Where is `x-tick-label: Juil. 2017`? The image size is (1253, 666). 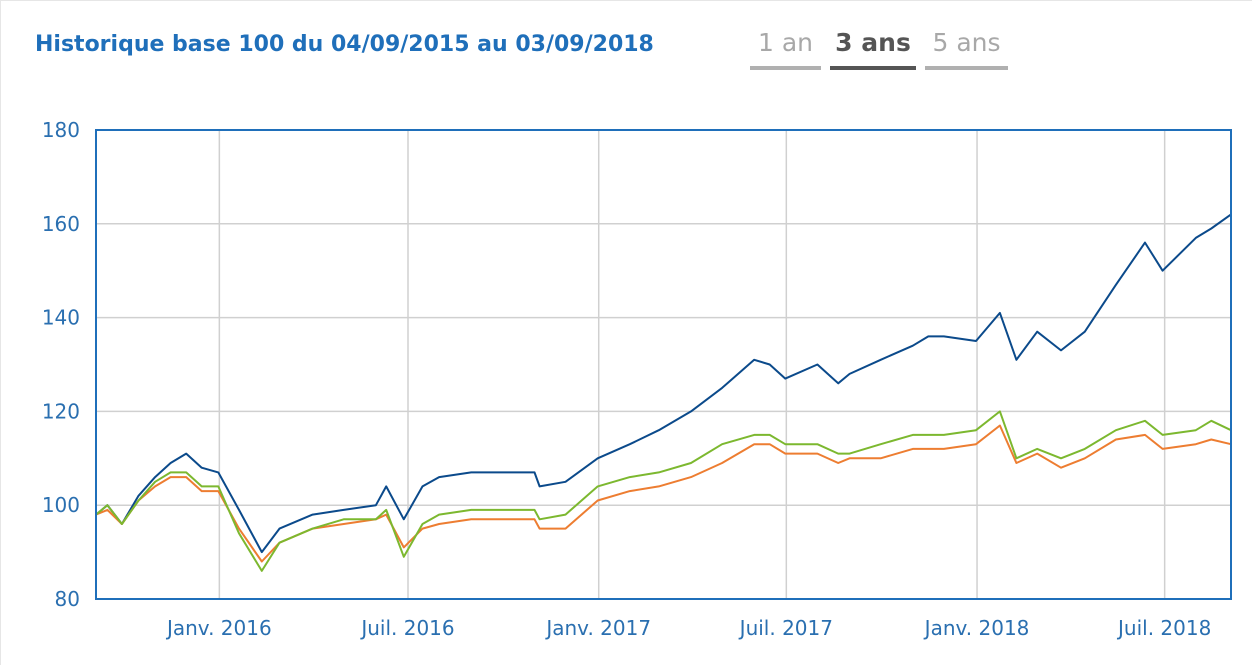 x-tick-label: Juil. 2017 is located at coordinates (785, 628).